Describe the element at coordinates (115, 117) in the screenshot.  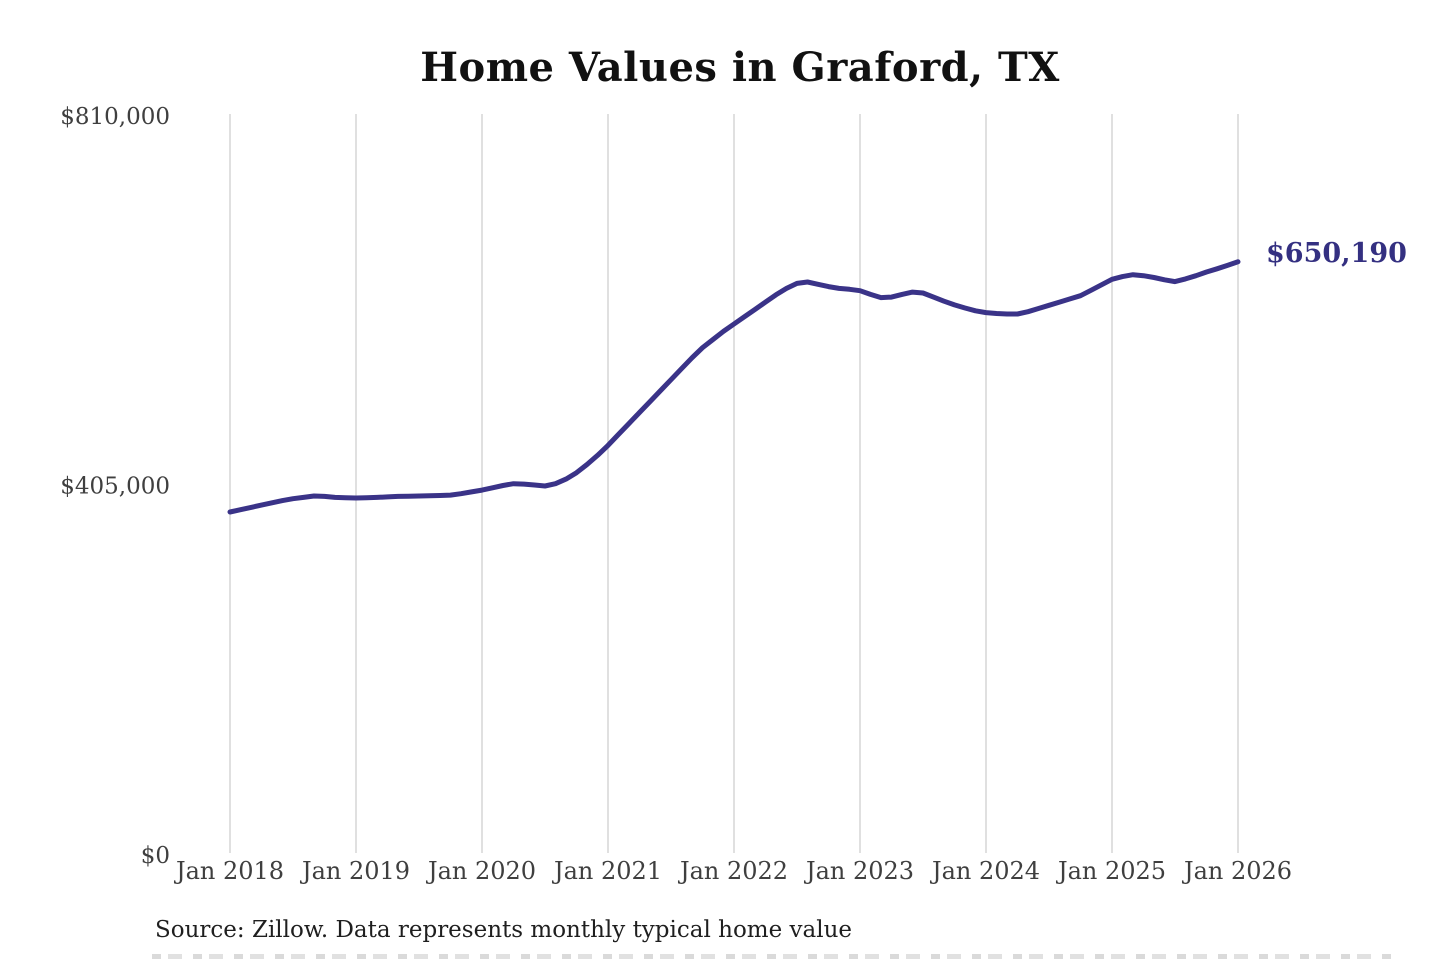
I see `y-axis-tick-label: $810,000` at that location.